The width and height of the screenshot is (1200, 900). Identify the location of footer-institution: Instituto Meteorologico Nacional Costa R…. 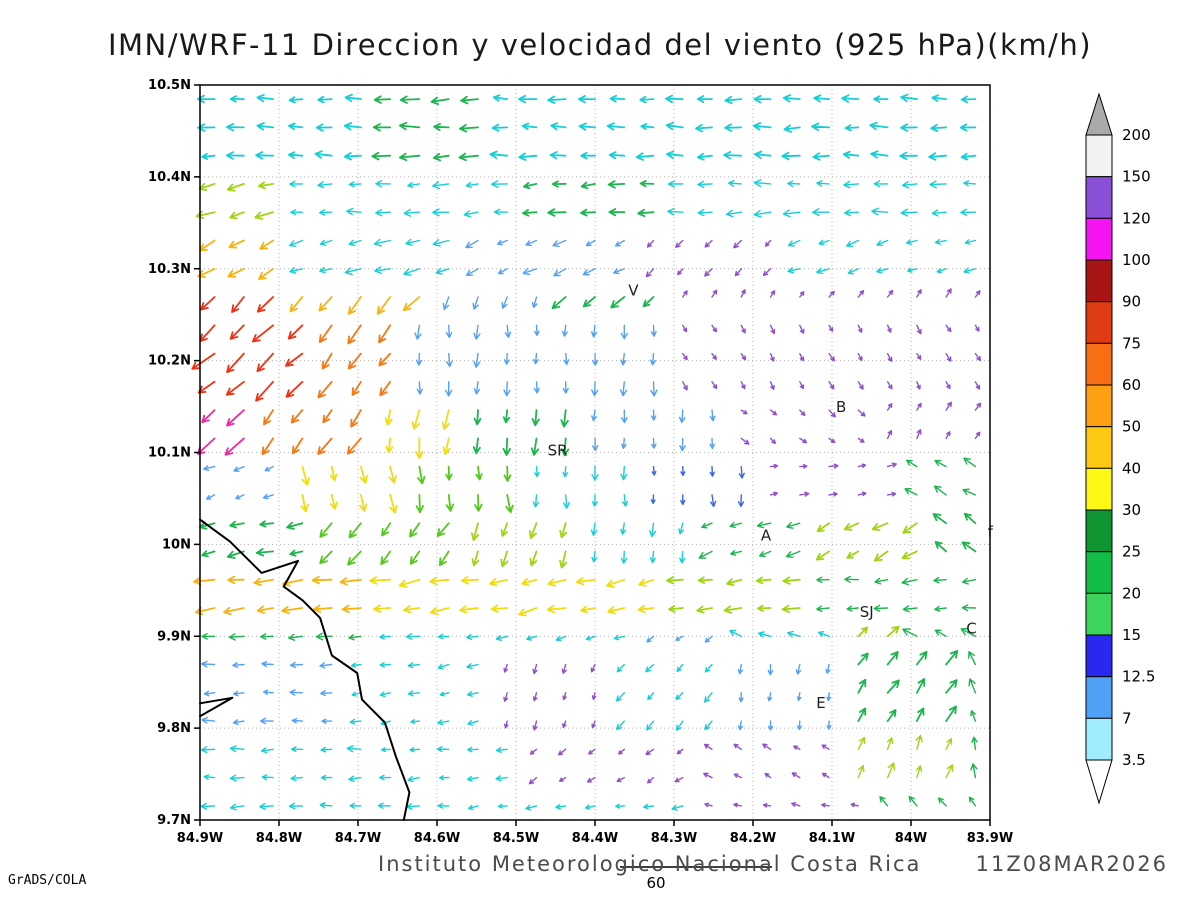
(649, 864).